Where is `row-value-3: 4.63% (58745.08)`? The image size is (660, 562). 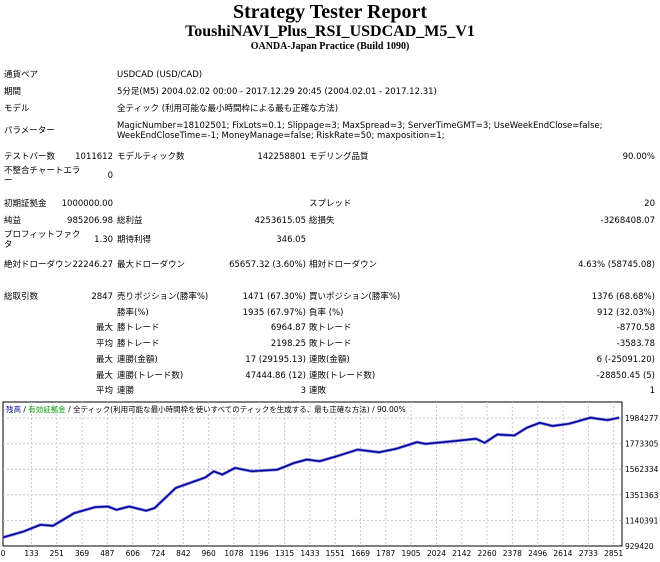 row-value-3: 4.63% (58745.08) is located at coordinates (616, 265).